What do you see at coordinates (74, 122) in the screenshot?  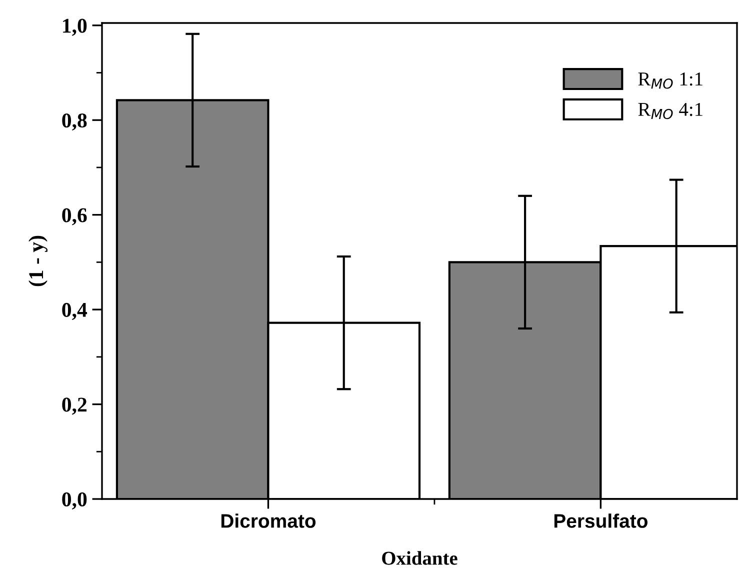 I see `y-tick-label: 0,8` at bounding box center [74, 122].